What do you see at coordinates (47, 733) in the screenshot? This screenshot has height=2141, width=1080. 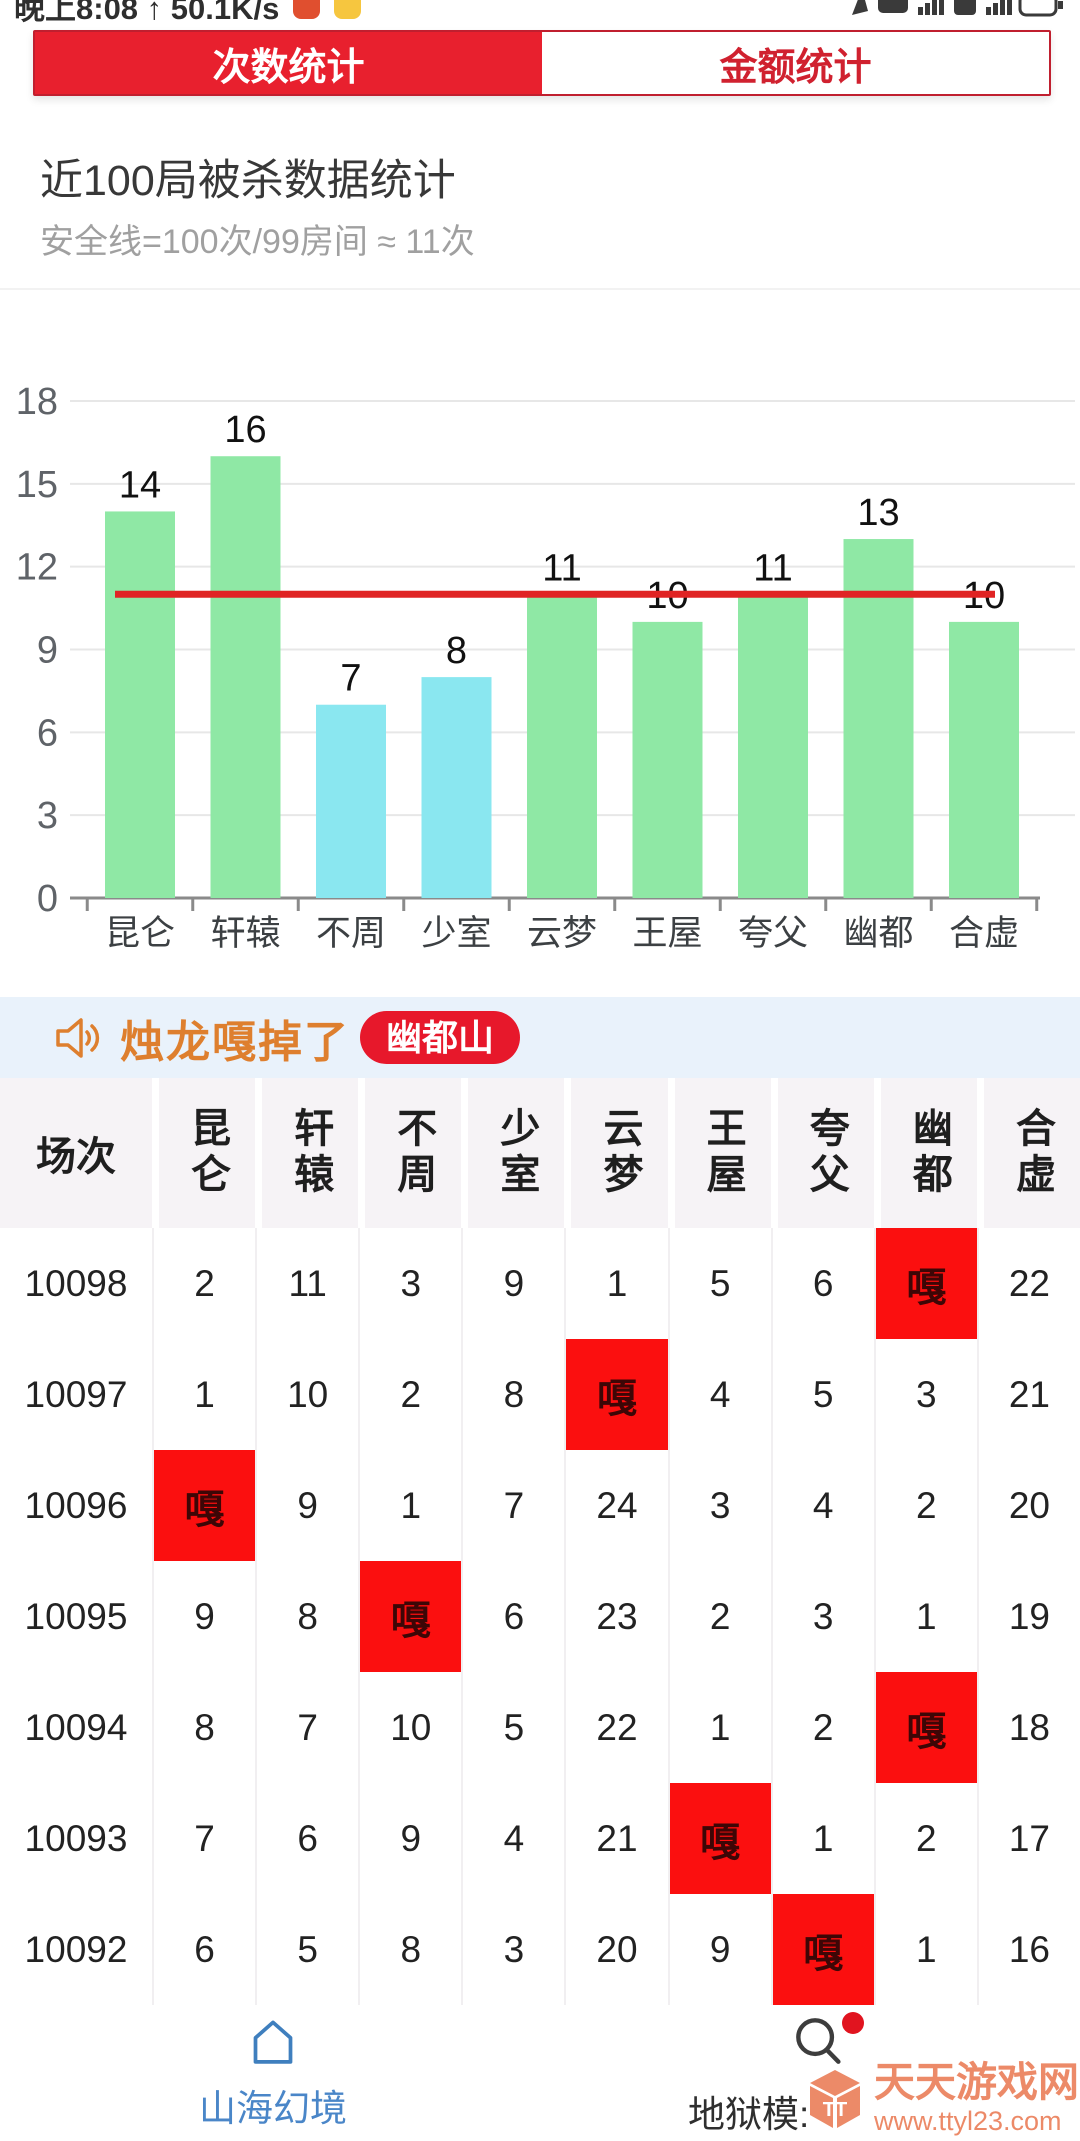 I see `y-tick-label: 6` at bounding box center [47, 733].